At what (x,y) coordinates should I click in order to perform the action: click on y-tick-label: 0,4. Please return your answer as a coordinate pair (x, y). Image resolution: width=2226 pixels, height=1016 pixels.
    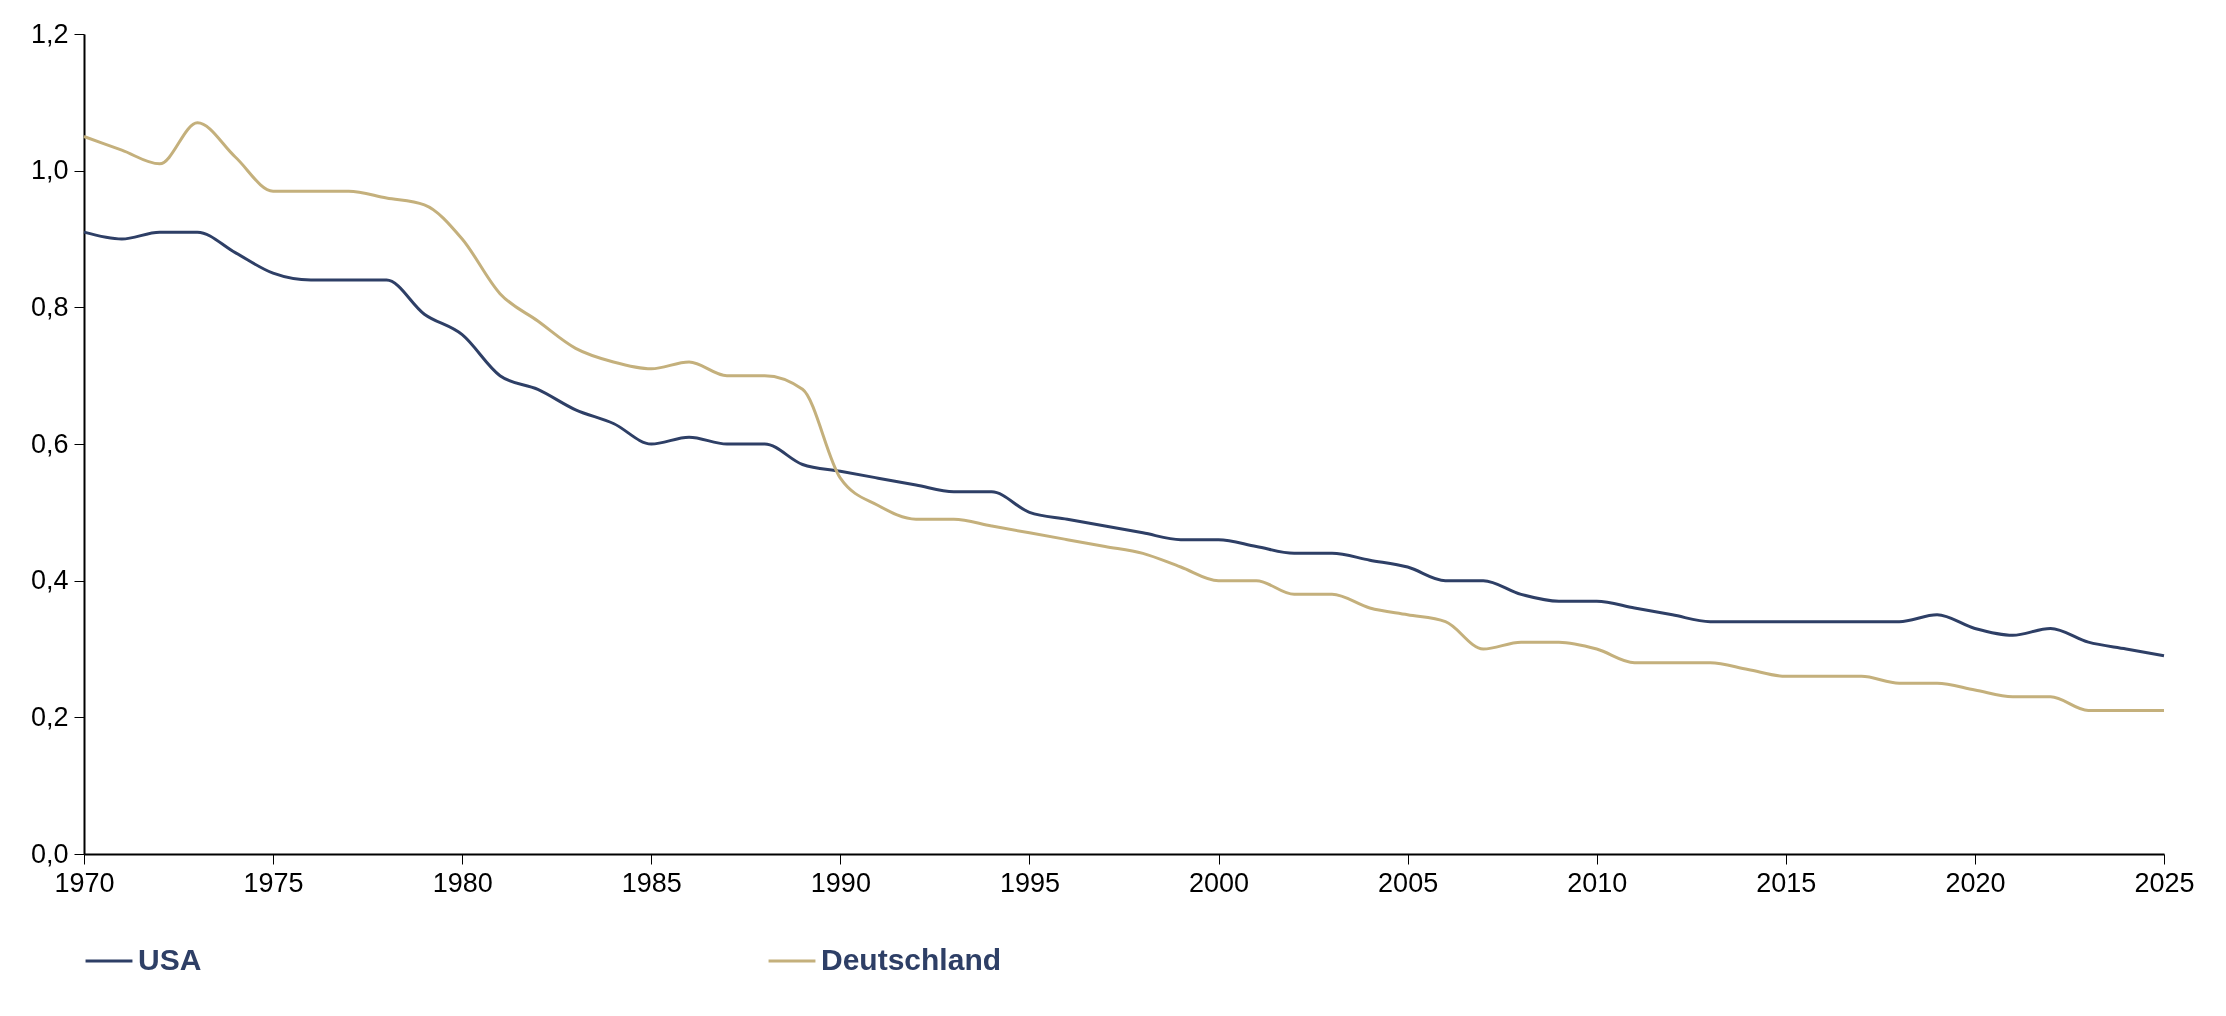
    Looking at the image, I should click on (49, 580).